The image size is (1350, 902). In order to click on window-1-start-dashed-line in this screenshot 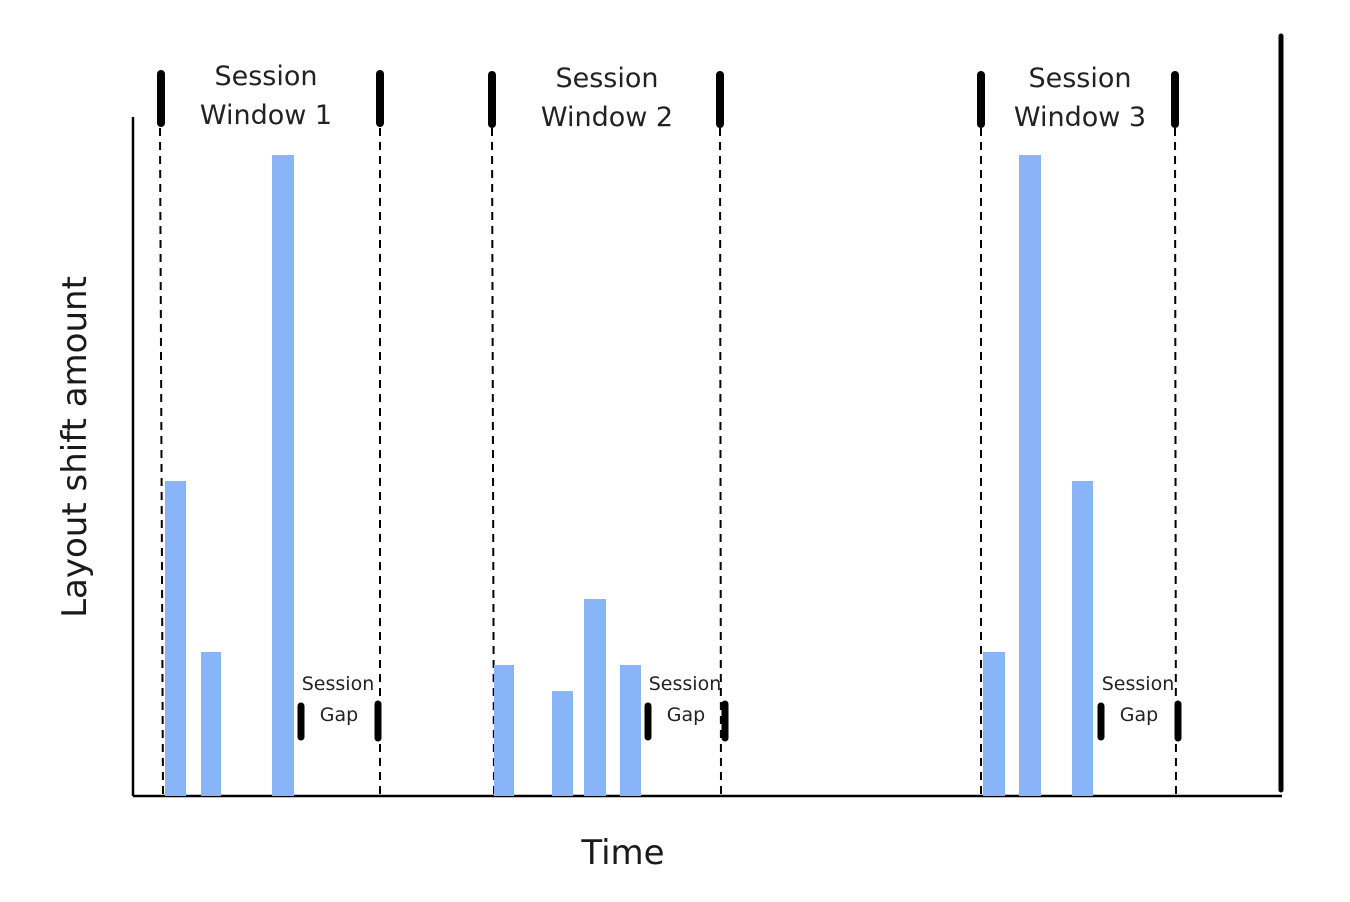, I will do `click(161, 462)`.